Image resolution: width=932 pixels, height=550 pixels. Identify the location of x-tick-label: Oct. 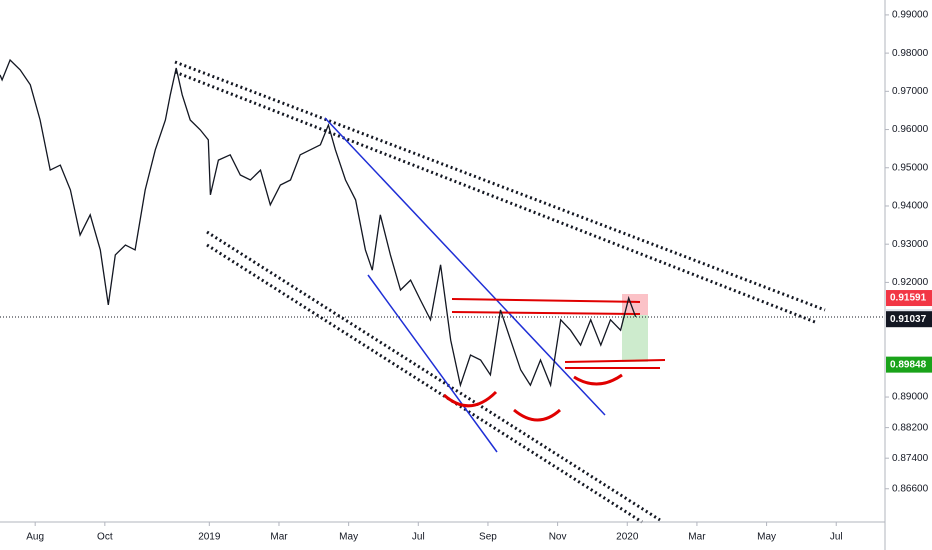
(105, 537).